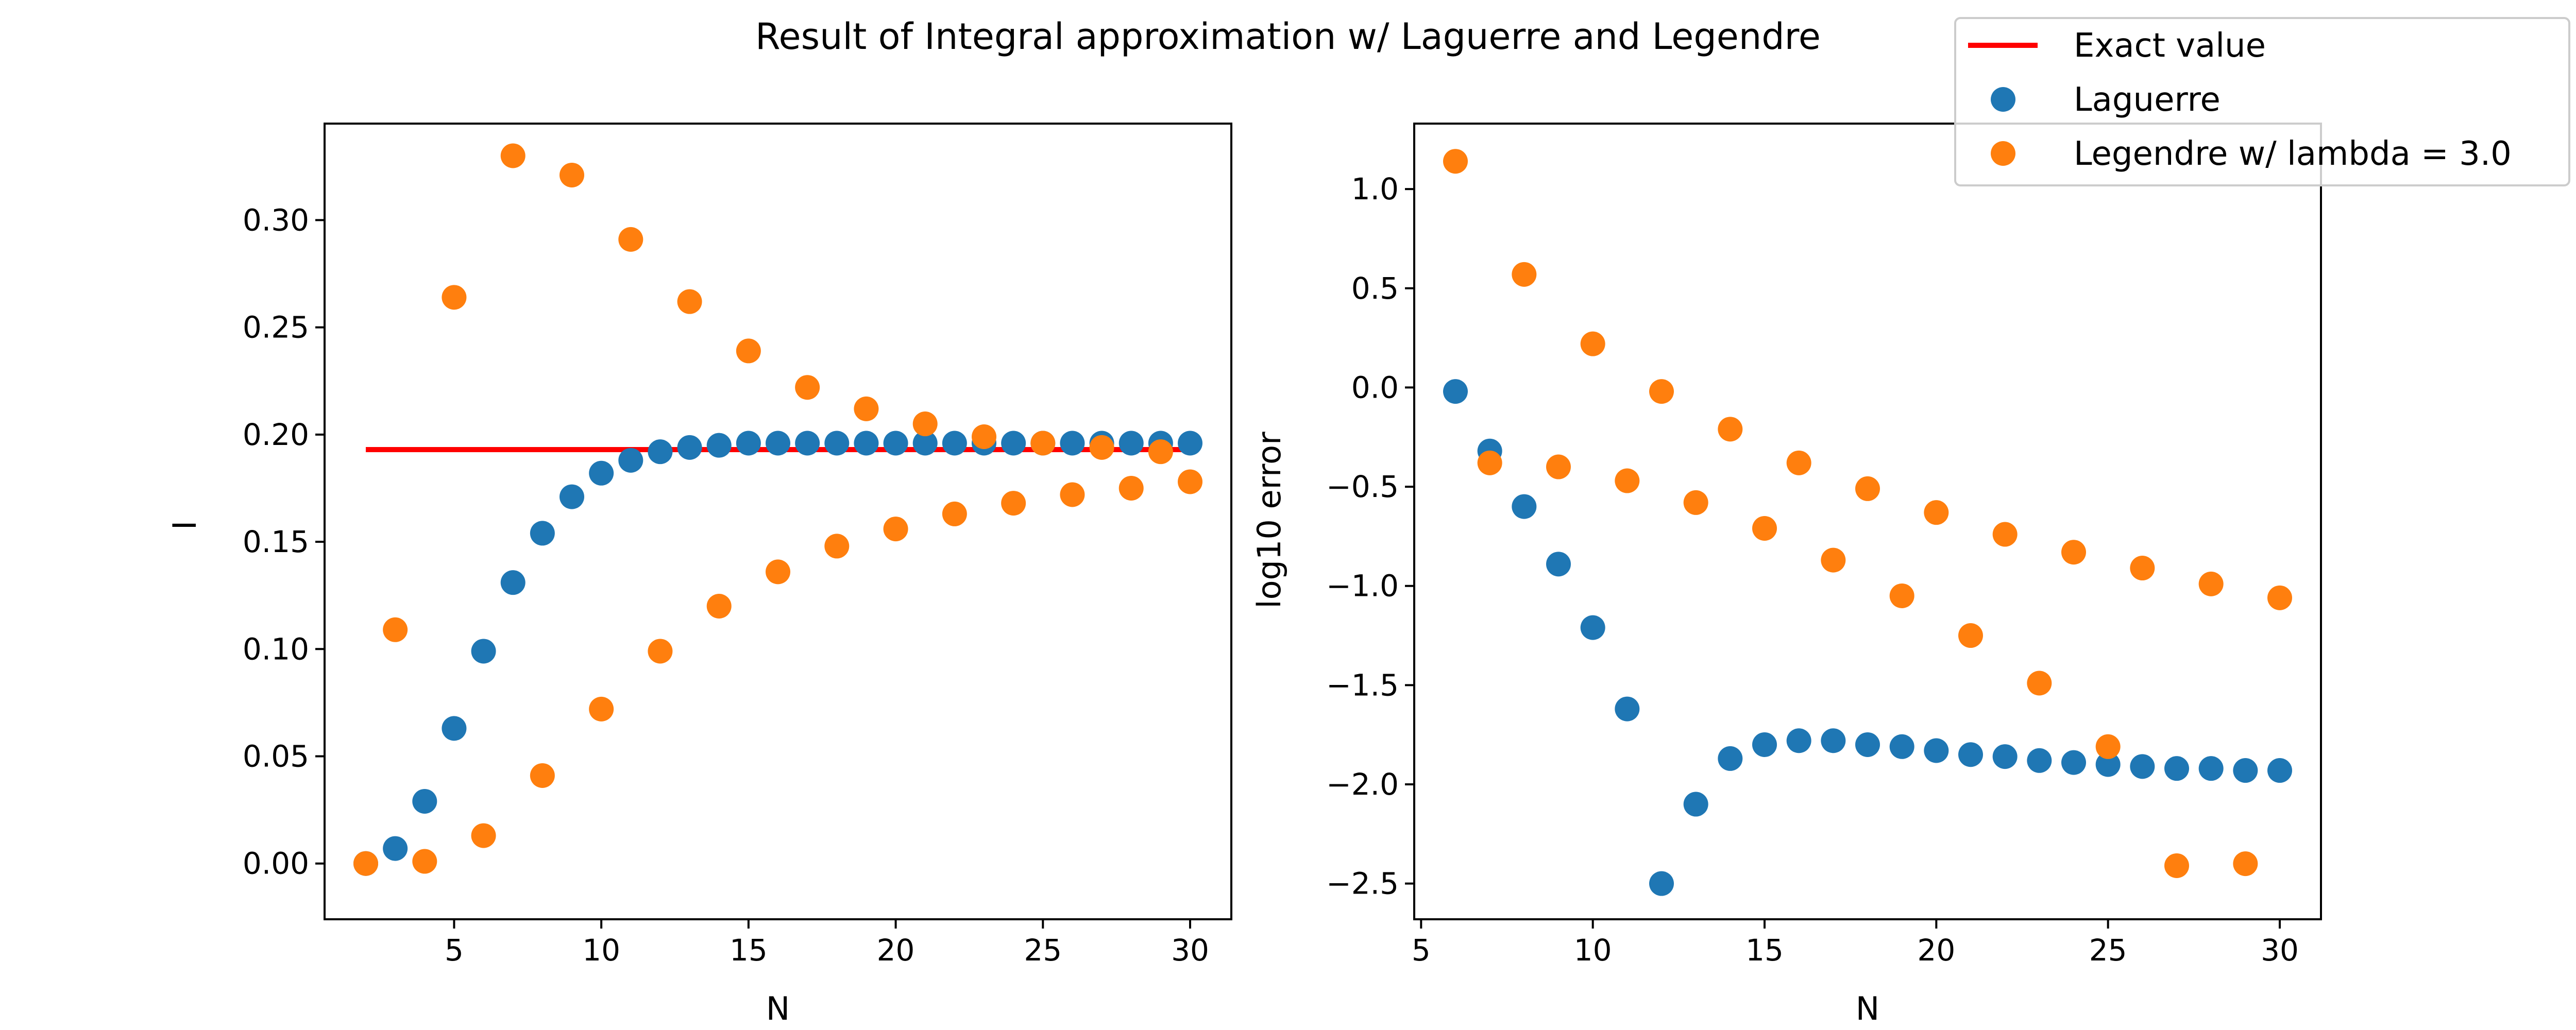 The height and width of the screenshot is (1030, 2576). I want to click on right-plot-ytick-label: −0.5, so click(1362, 486).